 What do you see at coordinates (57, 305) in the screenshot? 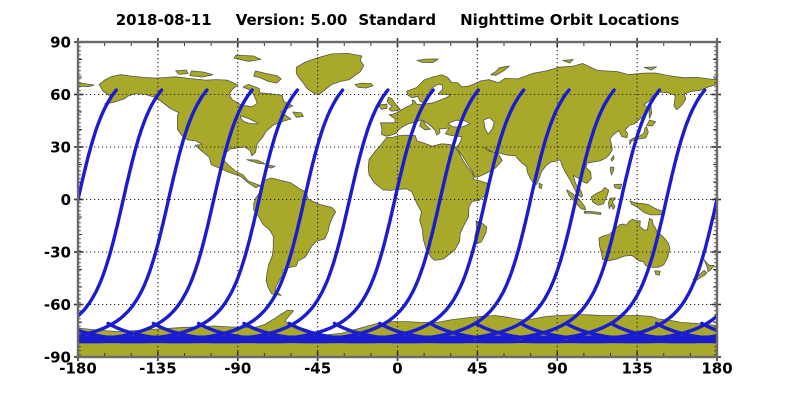
I see `y-tick-label: -60` at bounding box center [57, 305].